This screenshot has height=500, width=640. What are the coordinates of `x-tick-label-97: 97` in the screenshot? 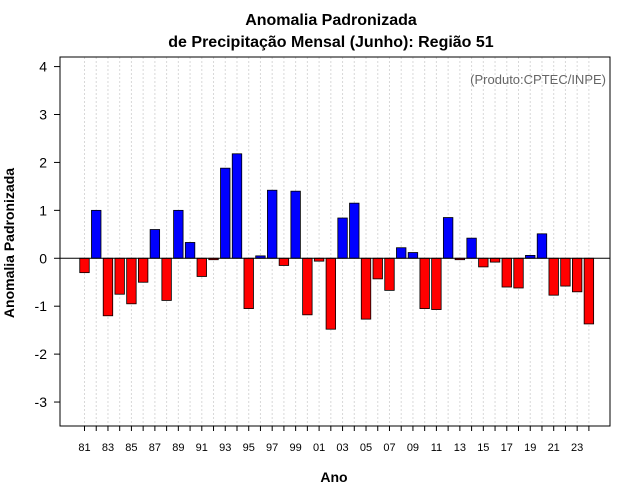 It's located at (272, 448).